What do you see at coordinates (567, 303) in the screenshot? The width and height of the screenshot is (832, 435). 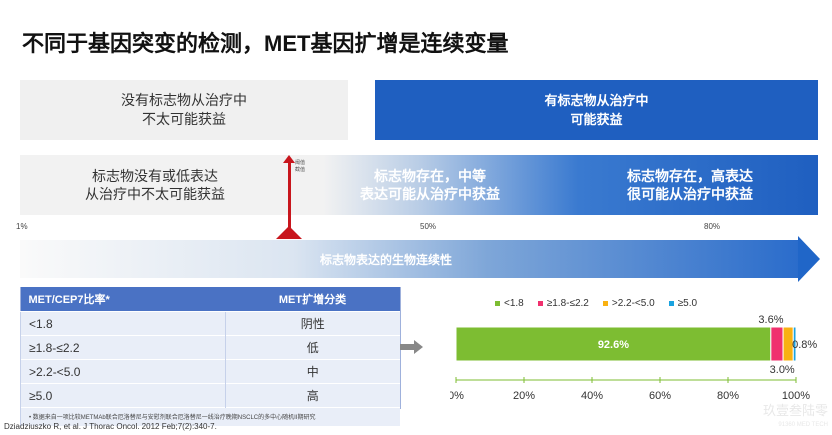 I see `legend-label: ≥1.8-≤2.2` at bounding box center [567, 303].